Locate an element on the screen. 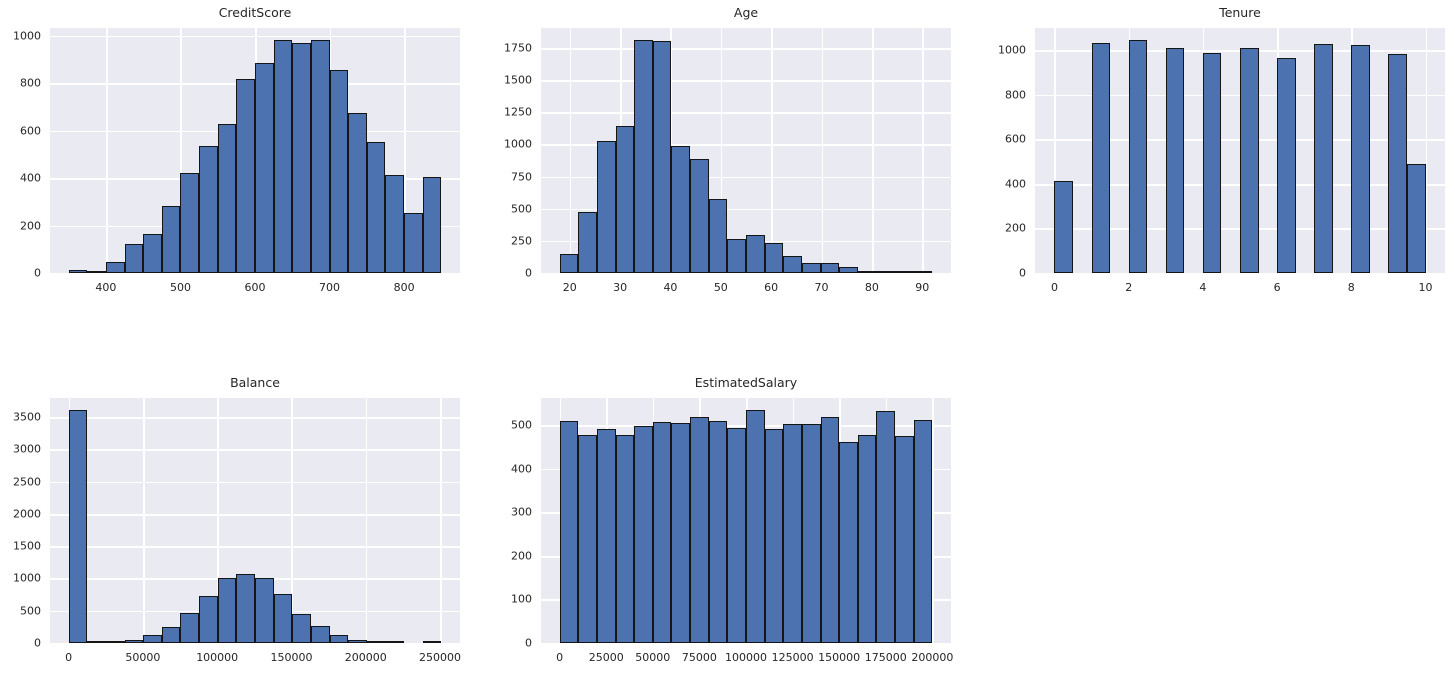 The width and height of the screenshot is (1455, 676). y-tick-label: 750 is located at coordinates (521, 177).